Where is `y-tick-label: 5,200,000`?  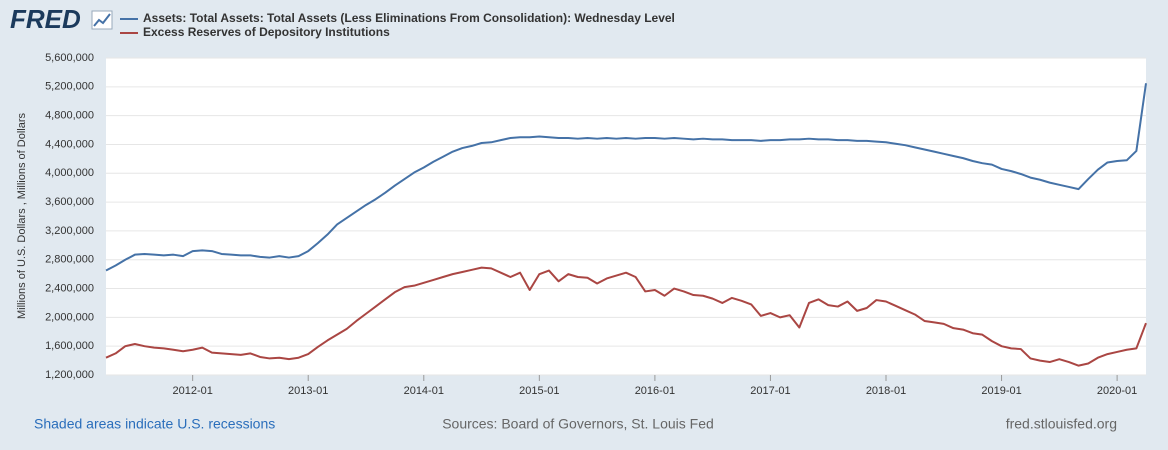
y-tick-label: 5,200,000 is located at coordinates (69, 87).